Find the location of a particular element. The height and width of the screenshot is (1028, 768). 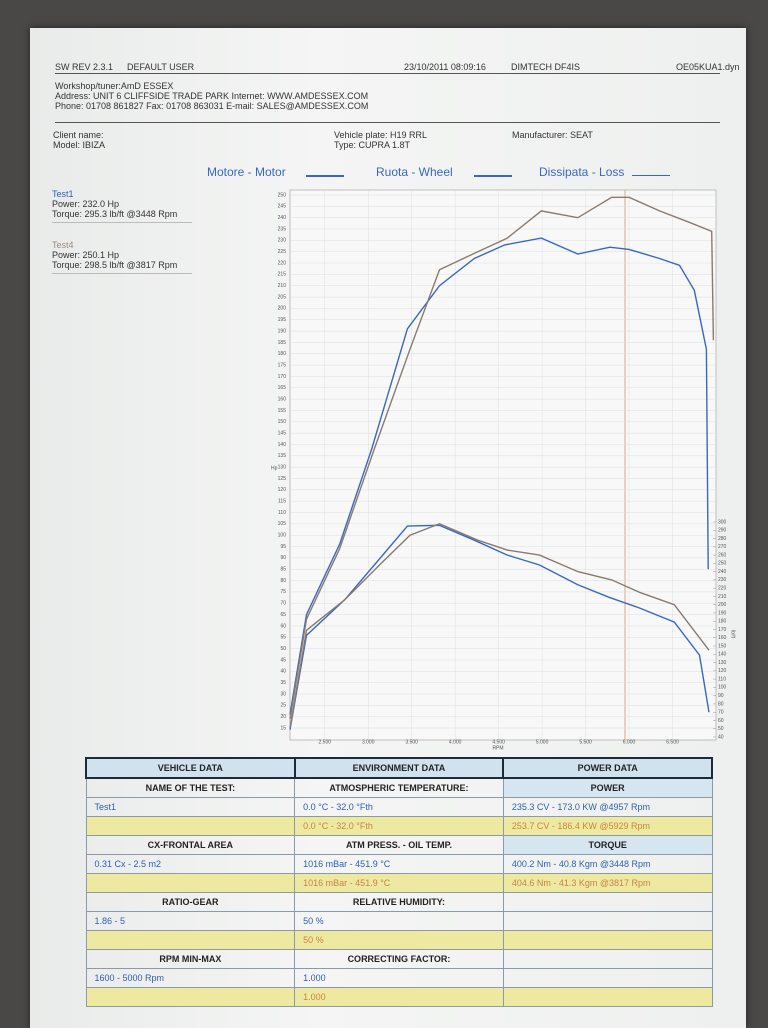

test-name: Test4 is located at coordinates (63, 245).